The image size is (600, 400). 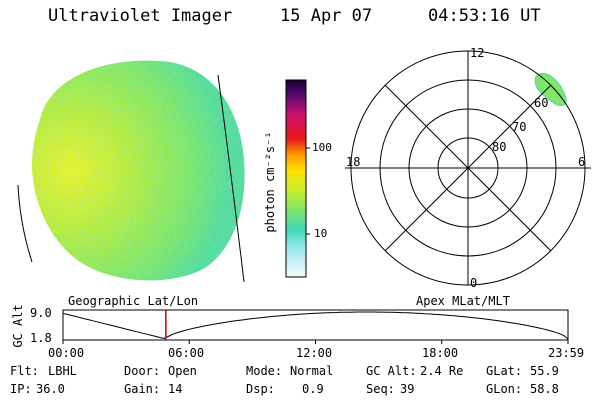 I want to click on mode-label: Mode:, so click(x=264, y=371).